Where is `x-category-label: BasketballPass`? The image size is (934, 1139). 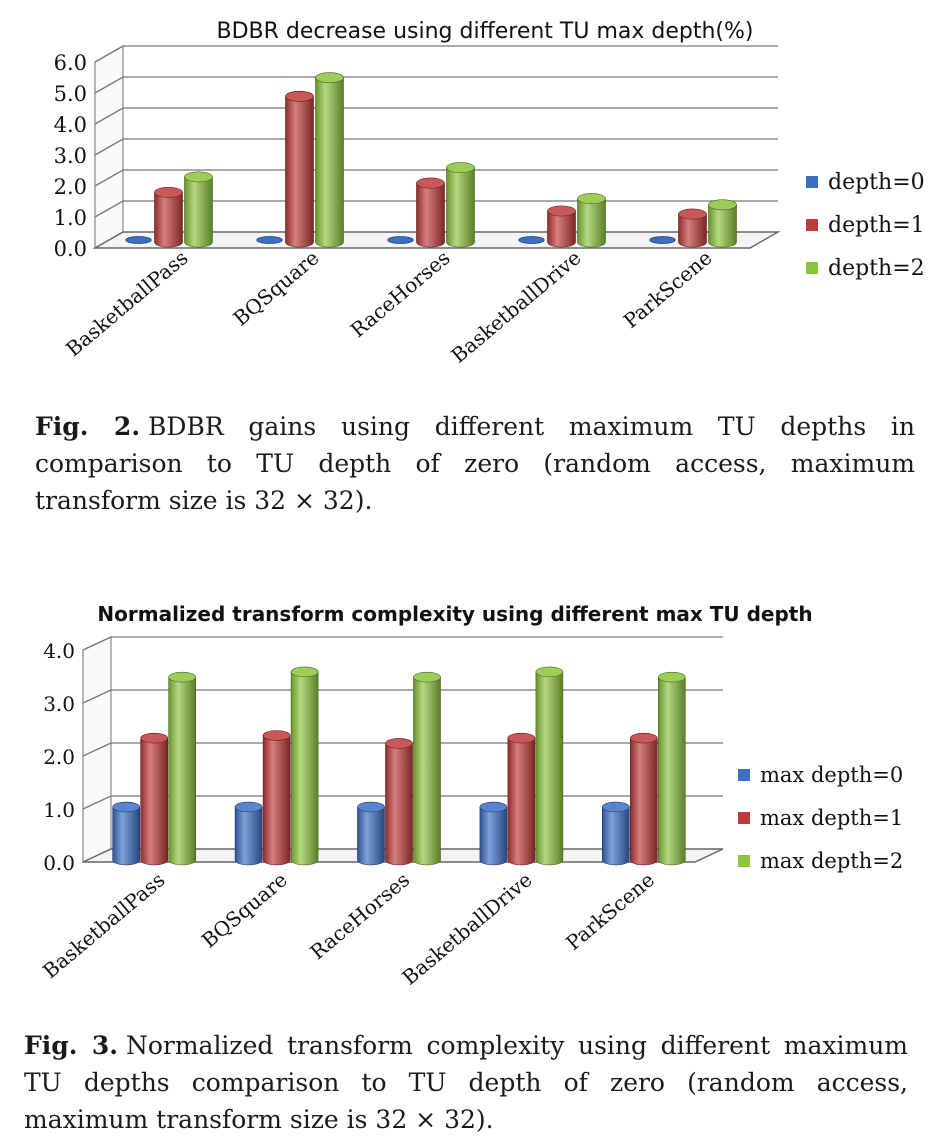
x-category-label: BasketballPass is located at coordinates (103, 925).